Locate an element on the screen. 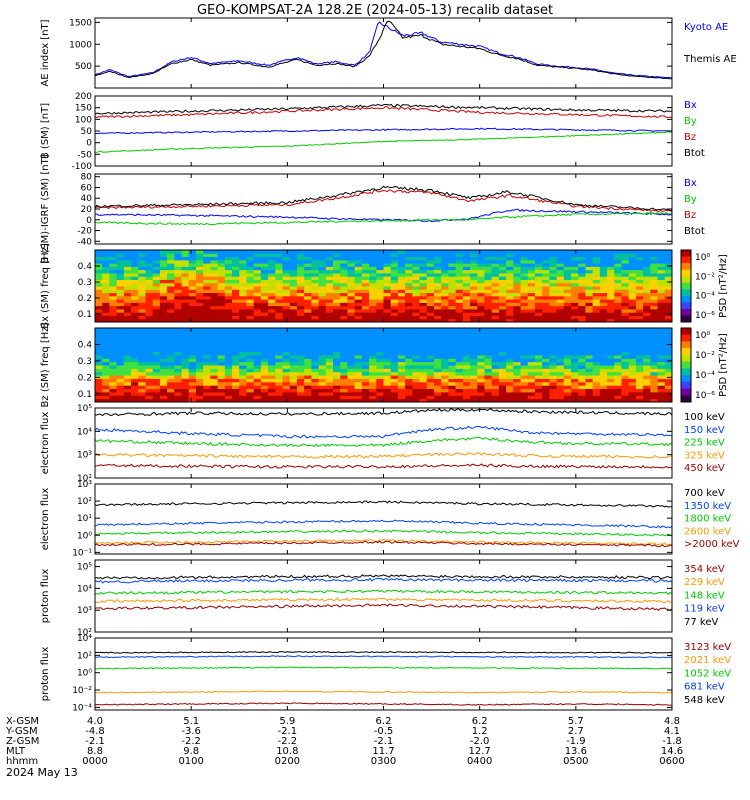 Image resolution: width=750 pixels, height=800 pixels. y-tick-label: 0.4 is located at coordinates (85, 345).